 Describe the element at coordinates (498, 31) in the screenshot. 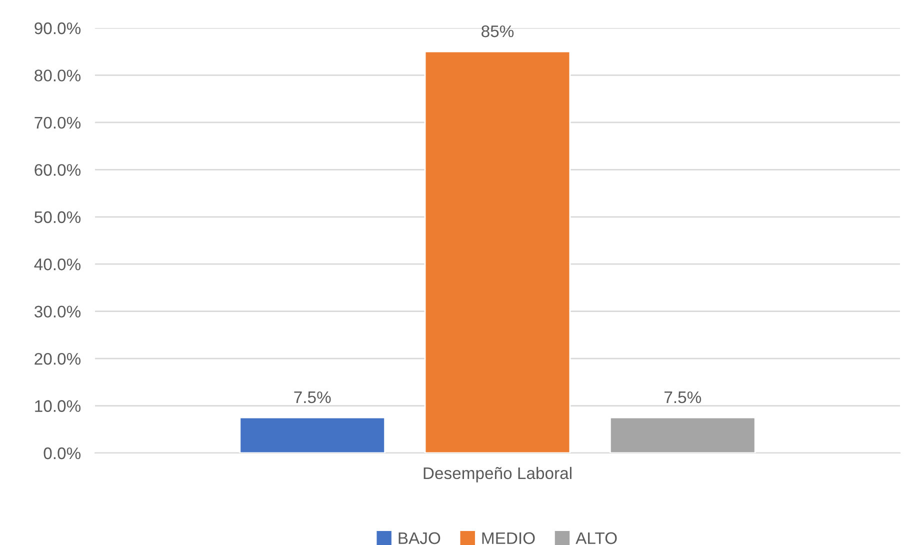

I see `data-label: 85%` at that location.